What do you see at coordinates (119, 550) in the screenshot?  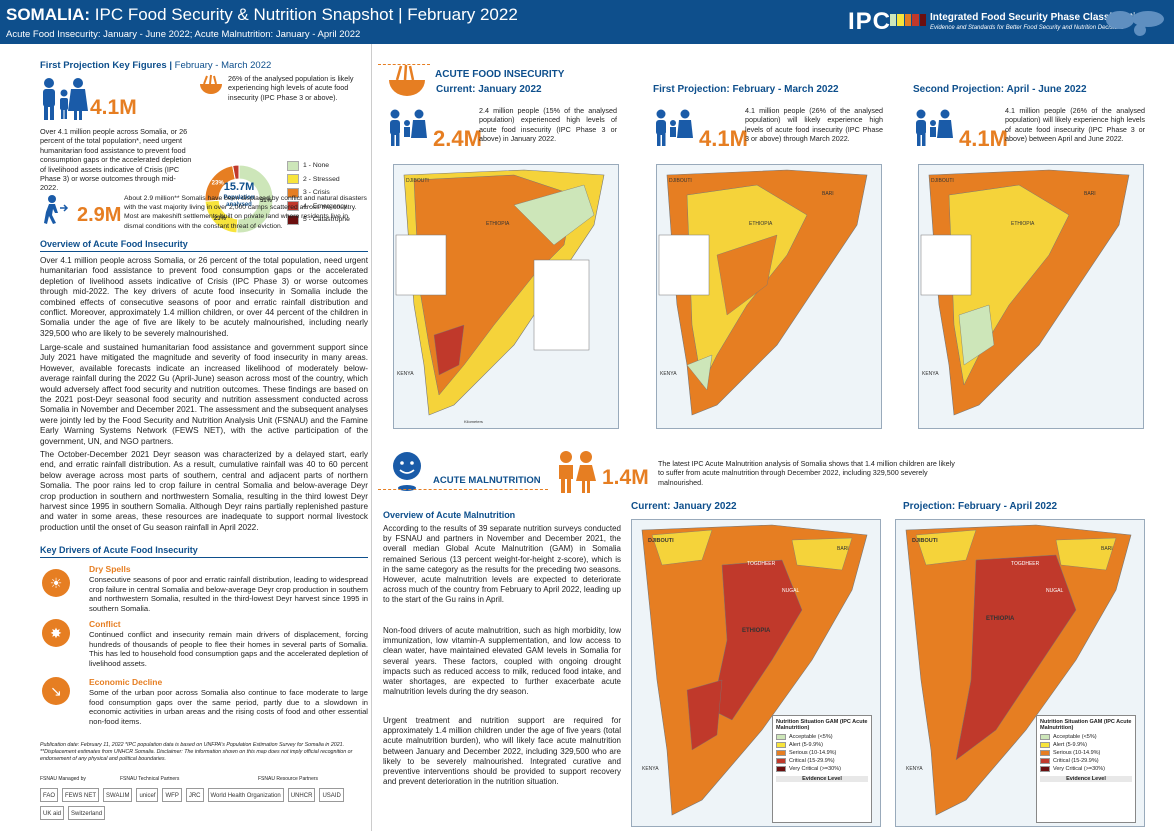 I see `drivers-heading: Key Drivers of Acute Food Insecurity` at bounding box center [119, 550].